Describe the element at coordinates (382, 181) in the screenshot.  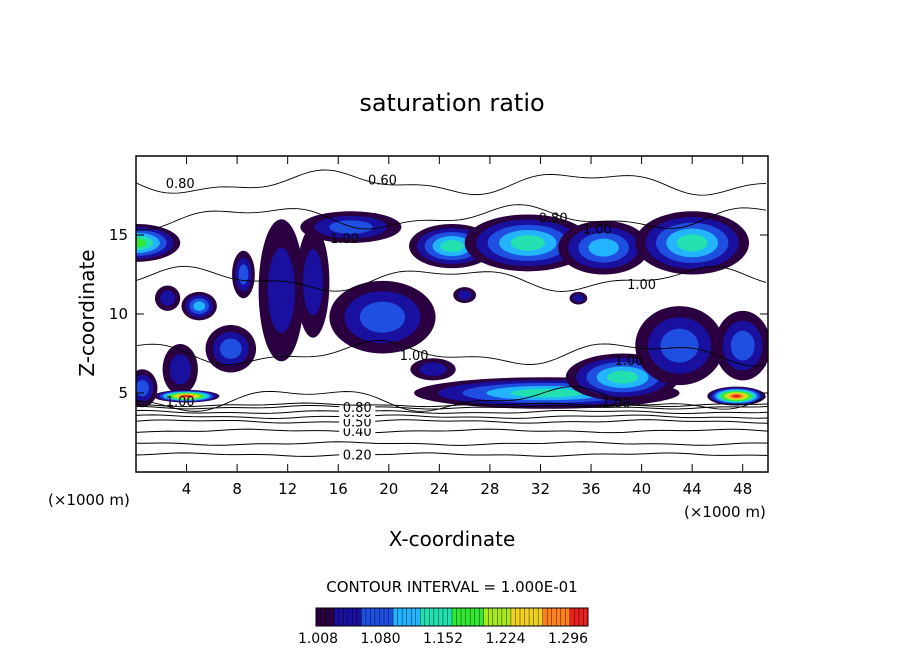
I see `contour-label: 0.60` at that location.